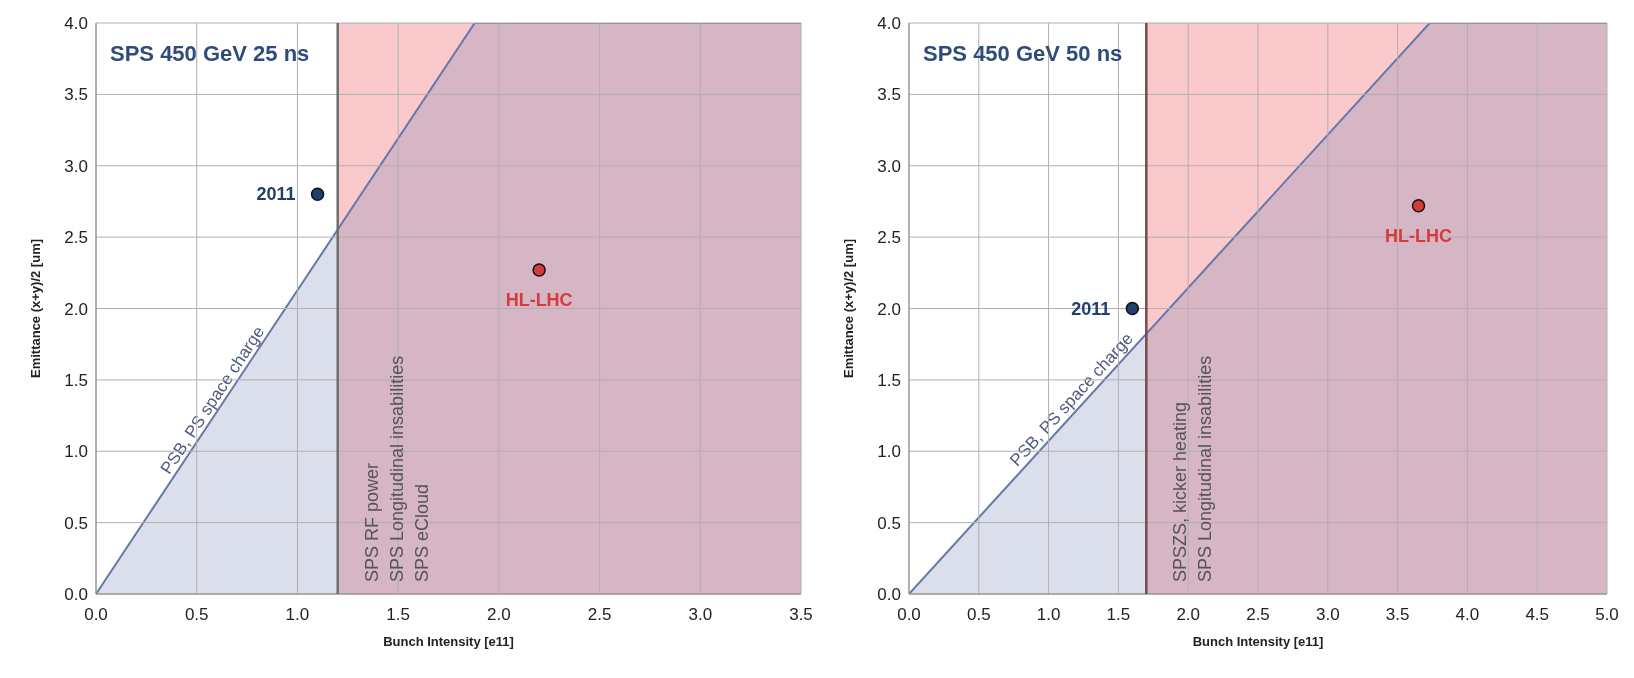 This screenshot has width=1634, height=678. Describe the element at coordinates (210, 53) in the screenshot. I see `text: SPS 450 GeV 25 ns` at that location.